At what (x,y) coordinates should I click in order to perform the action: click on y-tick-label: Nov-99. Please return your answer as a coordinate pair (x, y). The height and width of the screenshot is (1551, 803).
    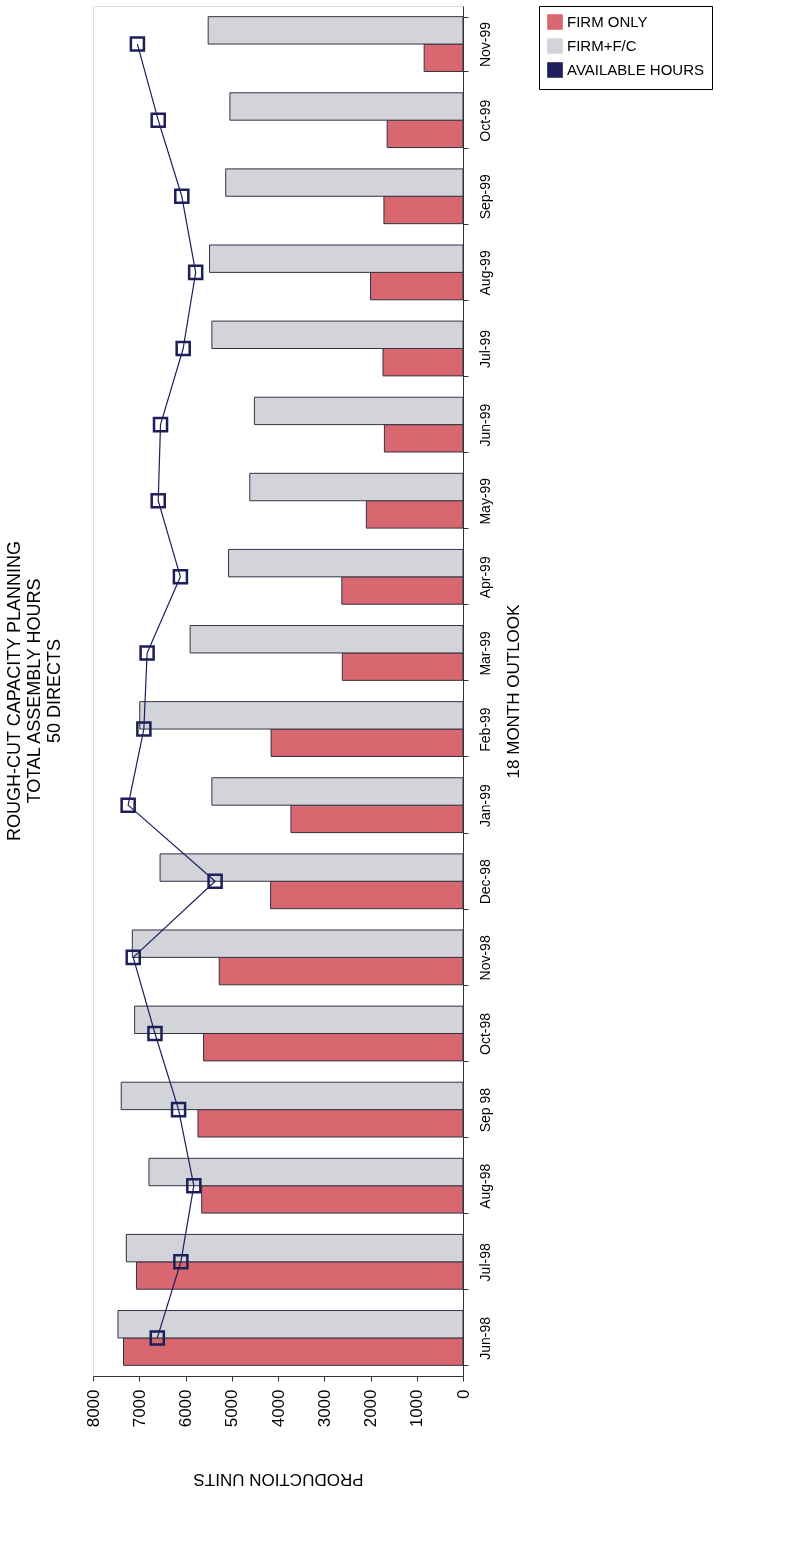
    Looking at the image, I should click on (484, 44).